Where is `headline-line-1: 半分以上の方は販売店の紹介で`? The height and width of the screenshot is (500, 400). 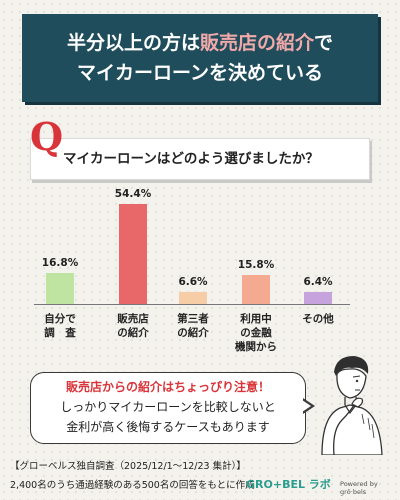
headline-line-1: 半分以上の方は販売店の紹介で is located at coordinates (200, 43).